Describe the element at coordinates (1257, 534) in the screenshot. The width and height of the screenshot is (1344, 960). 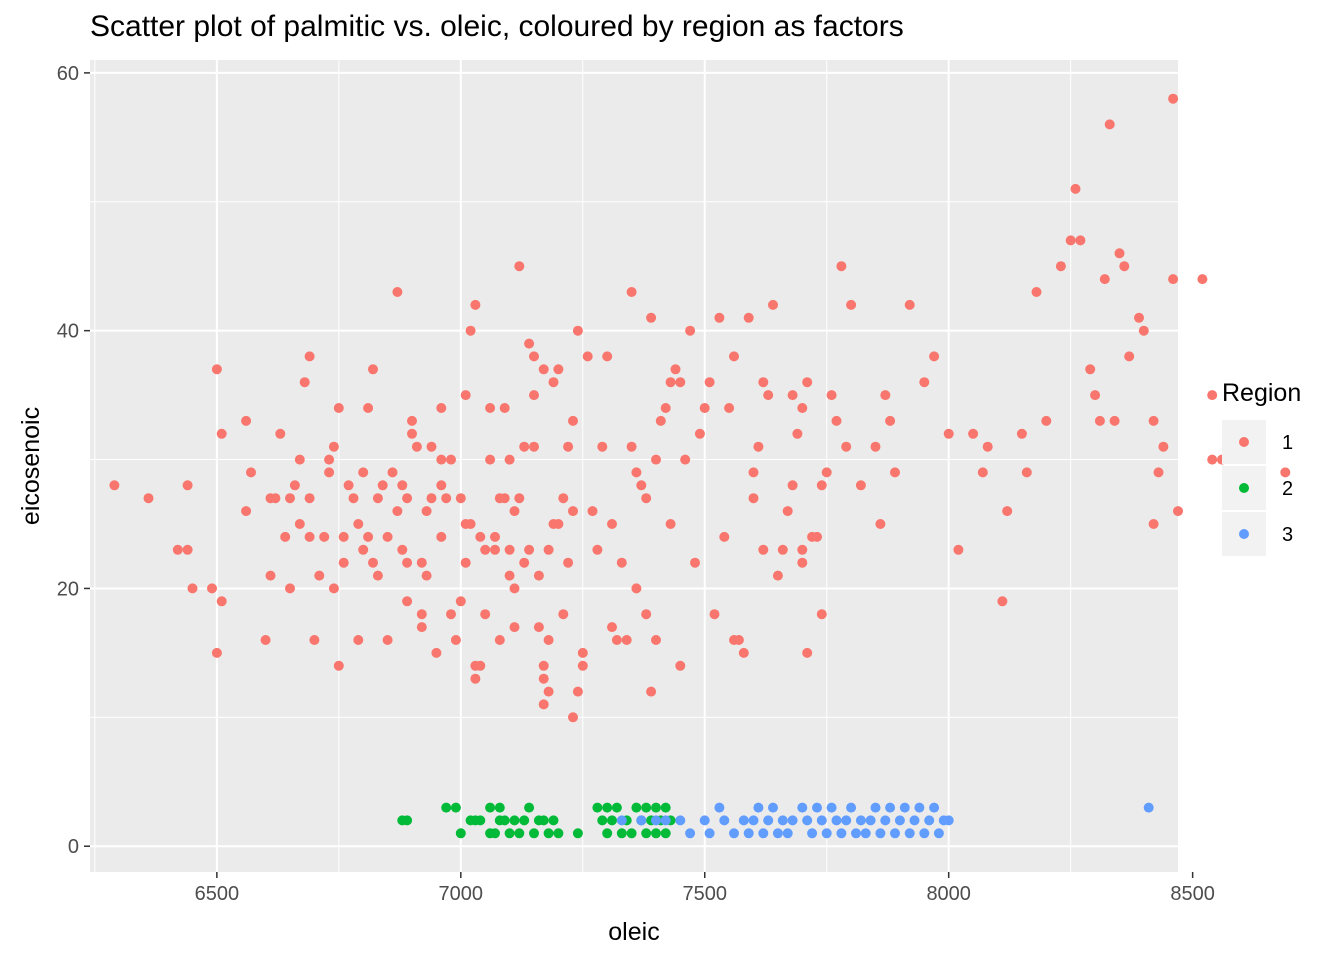
I see `legend-item-3: 3` at that location.